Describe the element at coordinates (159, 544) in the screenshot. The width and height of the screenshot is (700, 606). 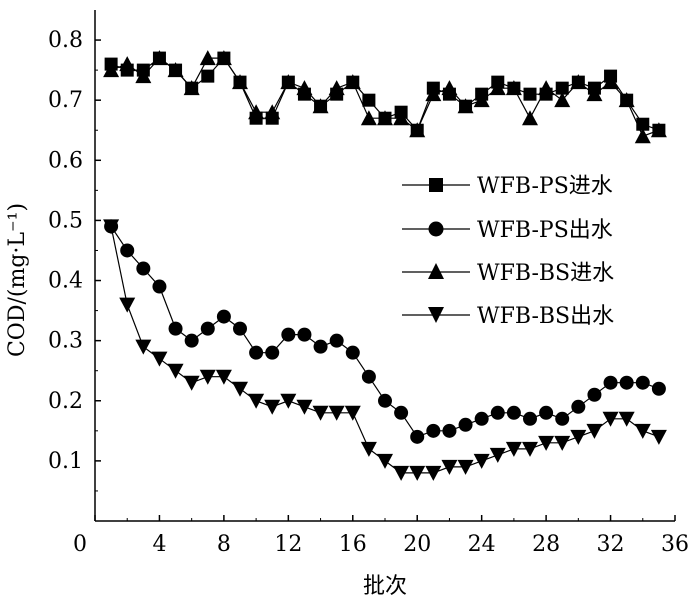
I see `x-tick-label: 4` at that location.